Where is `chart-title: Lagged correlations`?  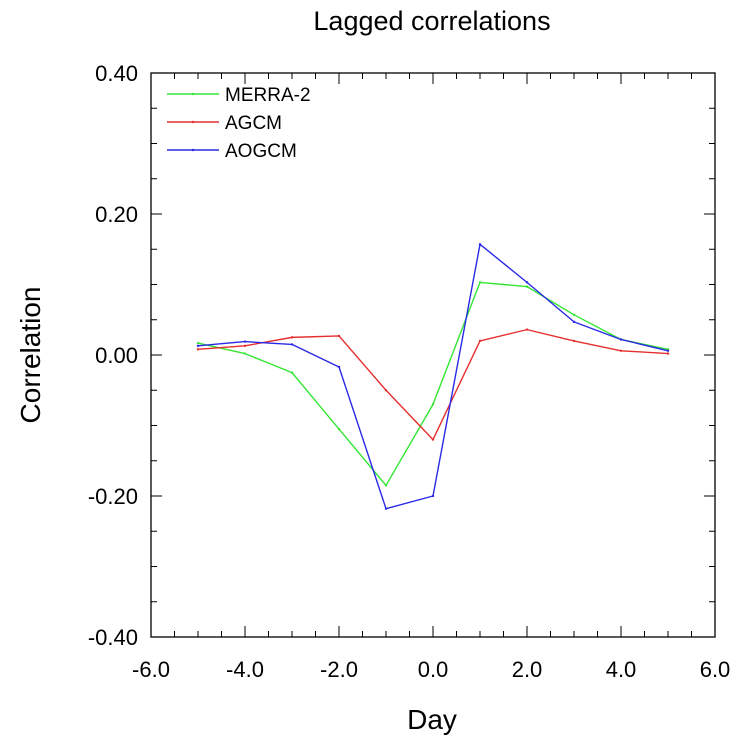 chart-title: Lagged correlations is located at coordinates (431, 21).